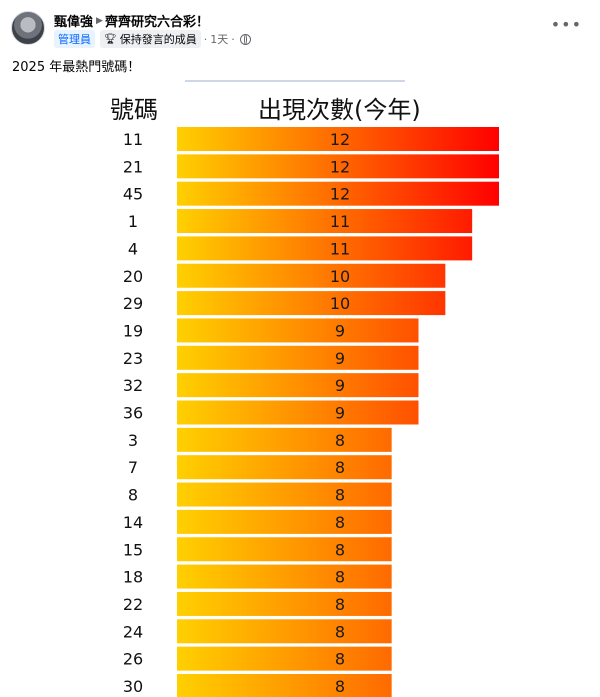 This screenshot has width=600, height=697. Describe the element at coordinates (133, 248) in the screenshot. I see `category-label: 4` at that location.